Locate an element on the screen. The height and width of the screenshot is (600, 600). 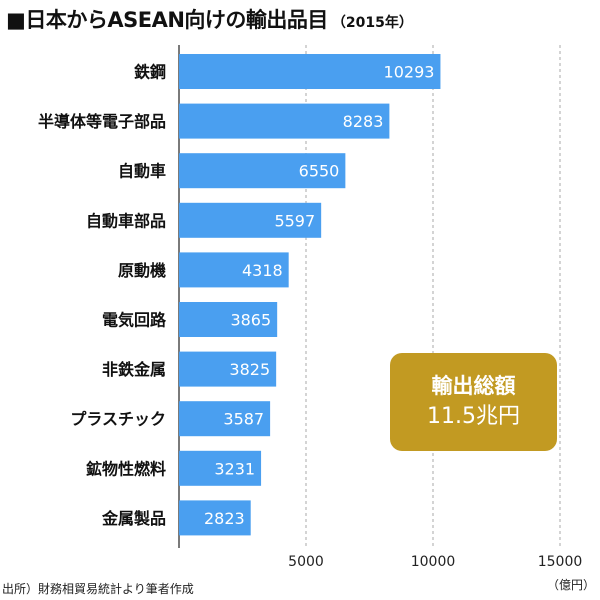
category-label: 電気回路 is located at coordinates (134, 320).